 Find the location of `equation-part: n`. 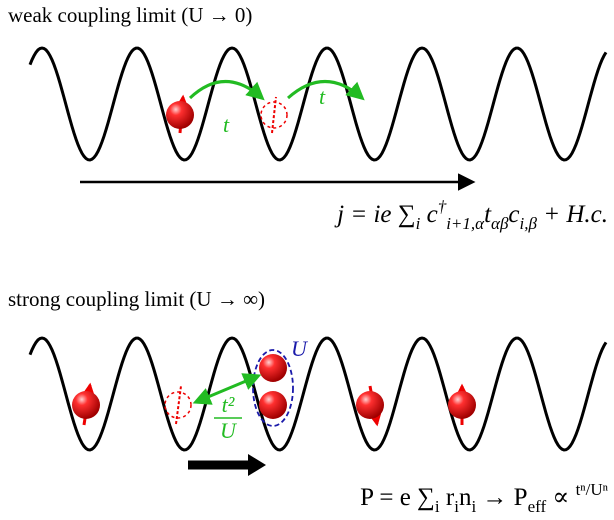

equation-part: n is located at coordinates (465, 497).